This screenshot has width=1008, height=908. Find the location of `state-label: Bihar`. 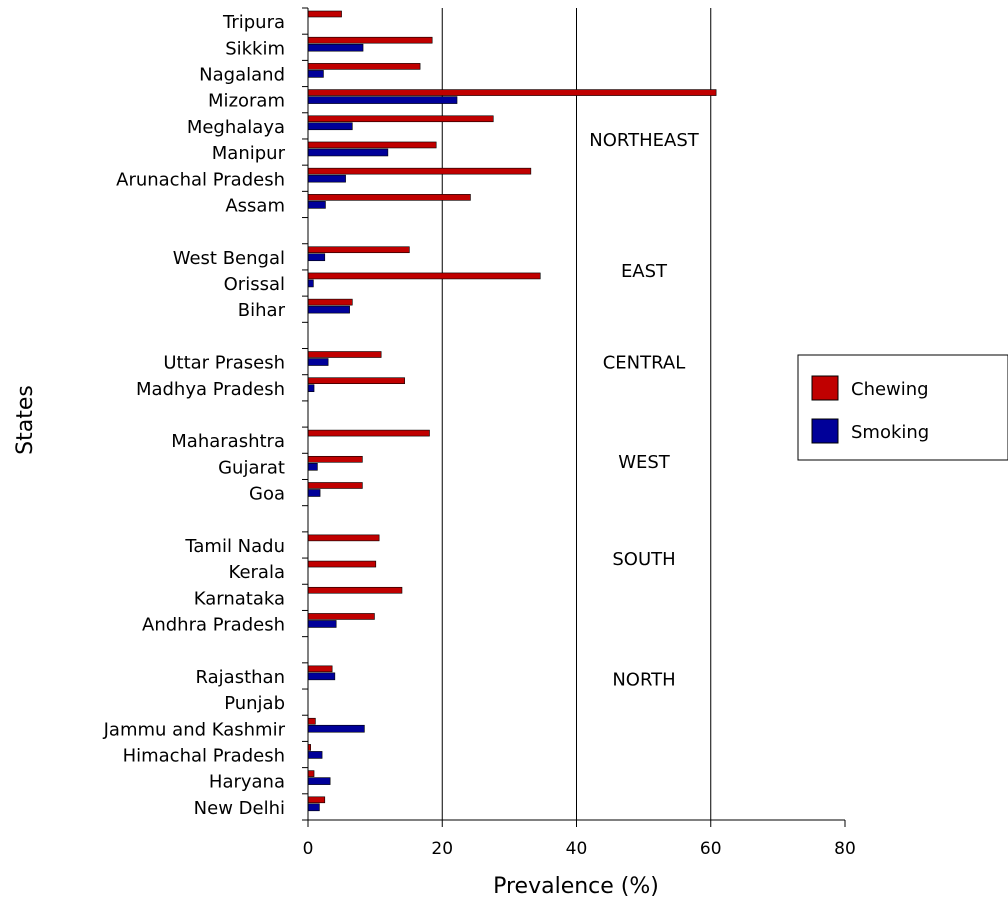

state-label: Bihar is located at coordinates (262, 310).